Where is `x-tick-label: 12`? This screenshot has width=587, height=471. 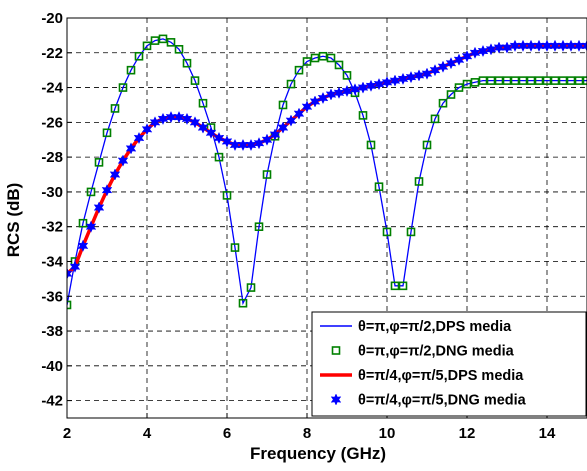
x-tick-label: 12 is located at coordinates (467, 433).